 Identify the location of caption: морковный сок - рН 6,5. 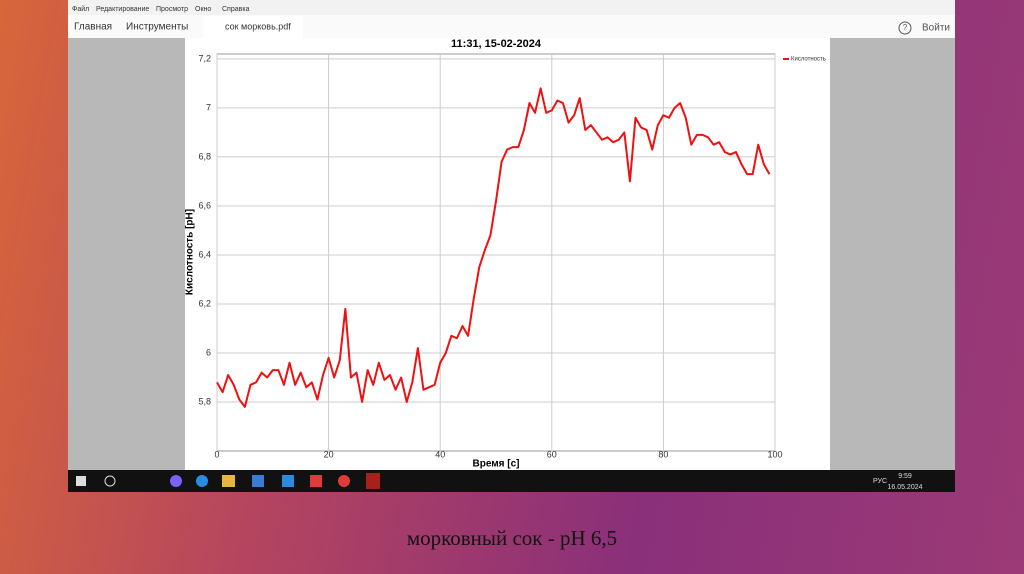
(512, 538).